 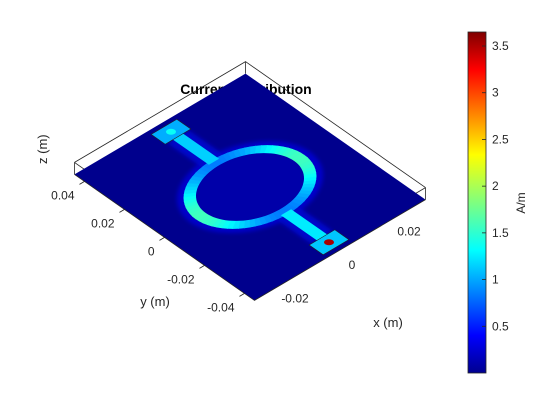 I want to click on y-tick-label: -0.04, so click(x=221, y=307).